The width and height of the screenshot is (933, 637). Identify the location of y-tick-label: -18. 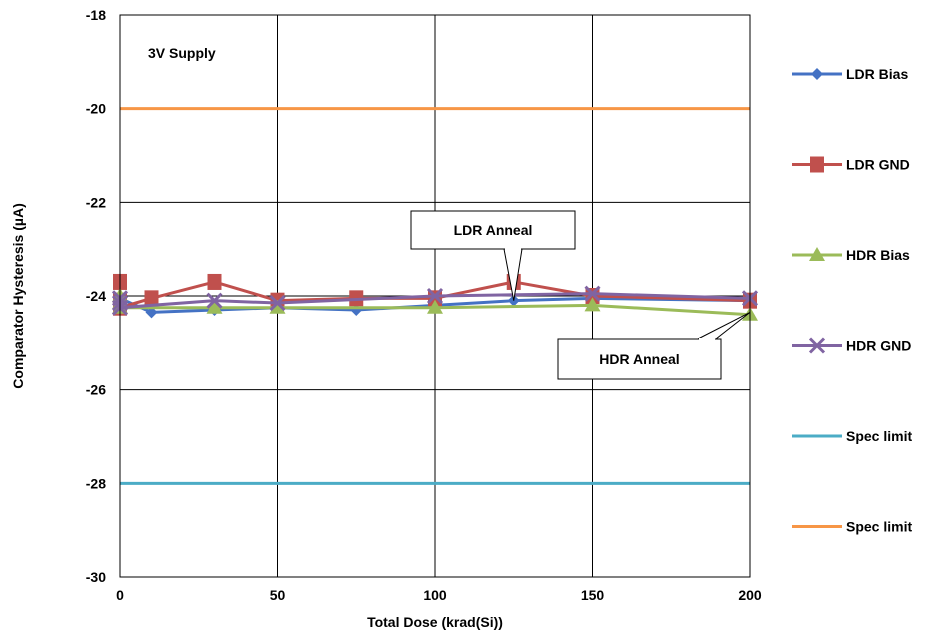
(96, 15).